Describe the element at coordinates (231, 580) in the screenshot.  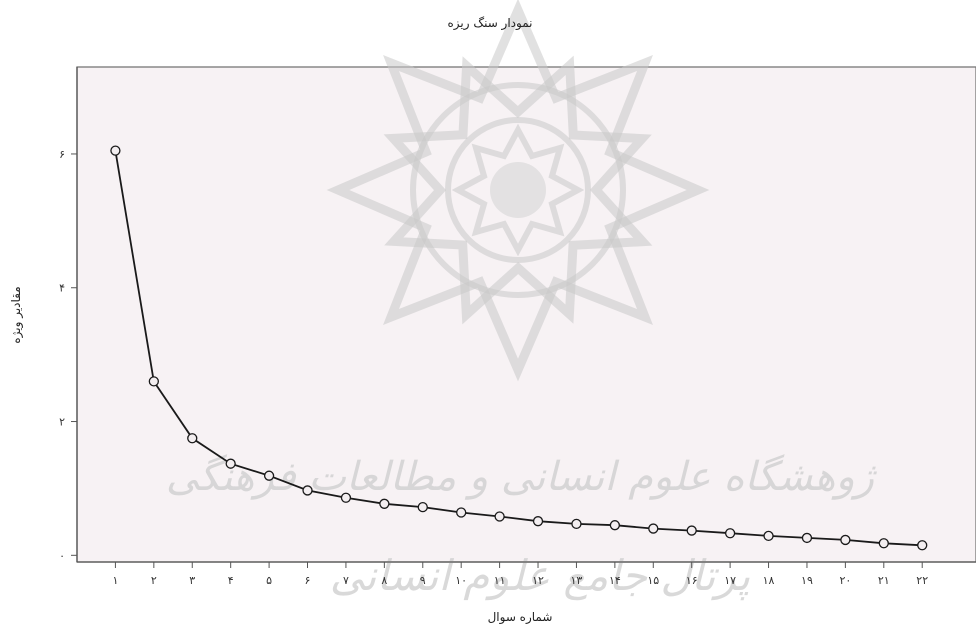
I see `x-tick-label: ۴` at that location.